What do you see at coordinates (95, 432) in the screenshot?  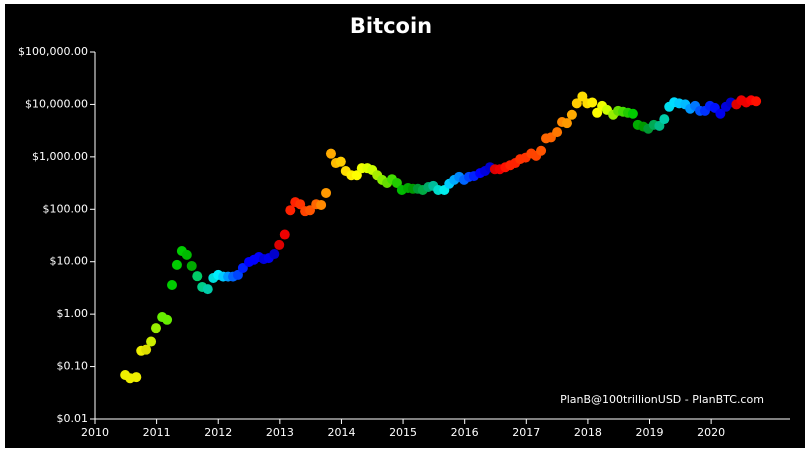 I see `x-tick-label: 2010` at bounding box center [95, 432].